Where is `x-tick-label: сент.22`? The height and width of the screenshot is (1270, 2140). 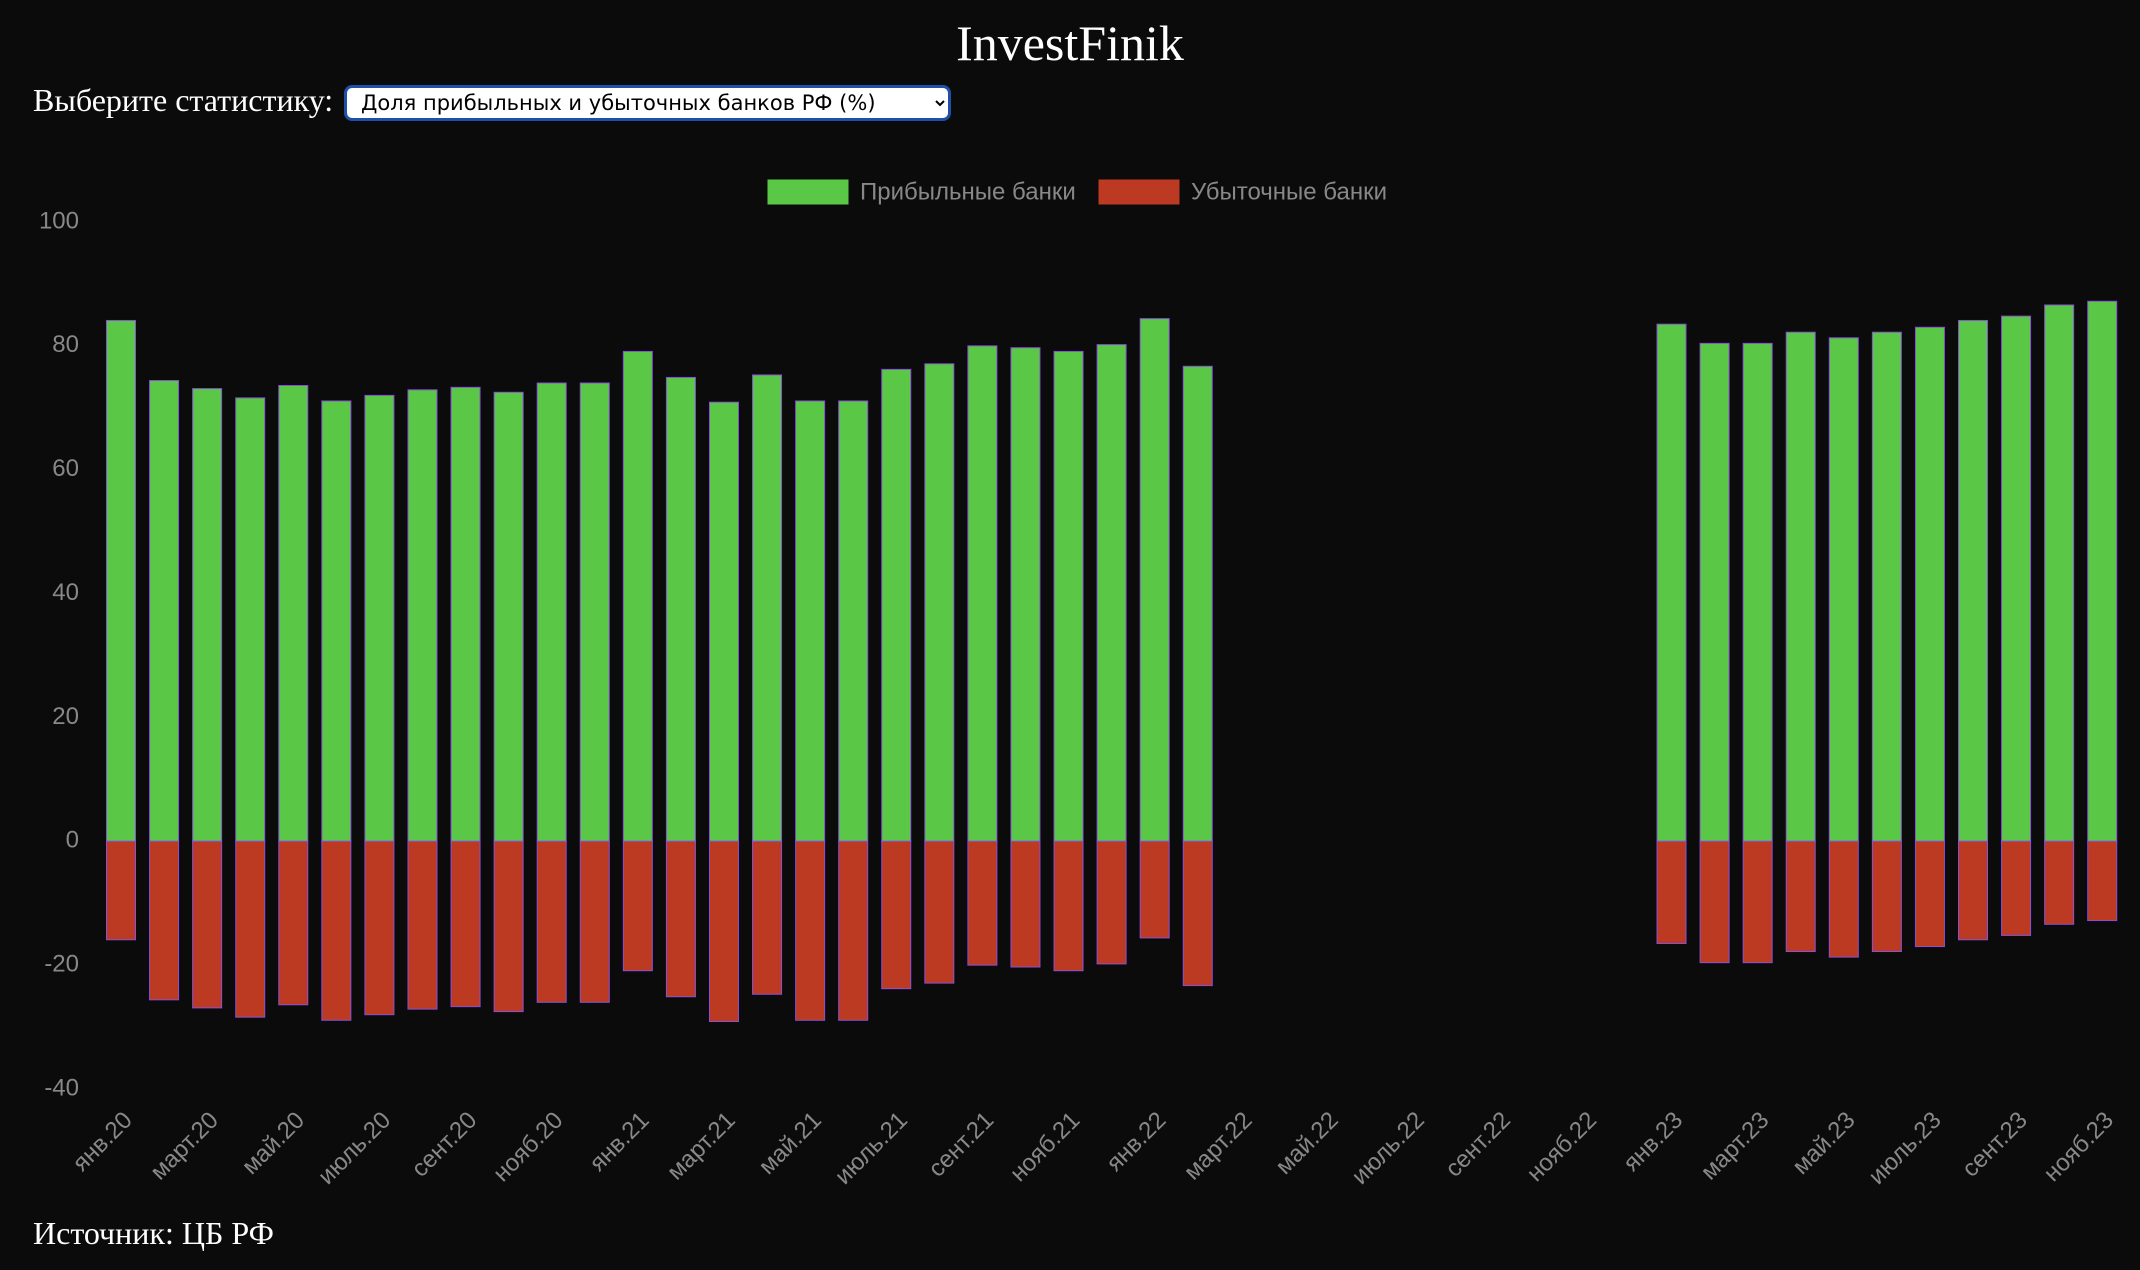
x-tick-label: сент.22 is located at coordinates (1478, 1145).